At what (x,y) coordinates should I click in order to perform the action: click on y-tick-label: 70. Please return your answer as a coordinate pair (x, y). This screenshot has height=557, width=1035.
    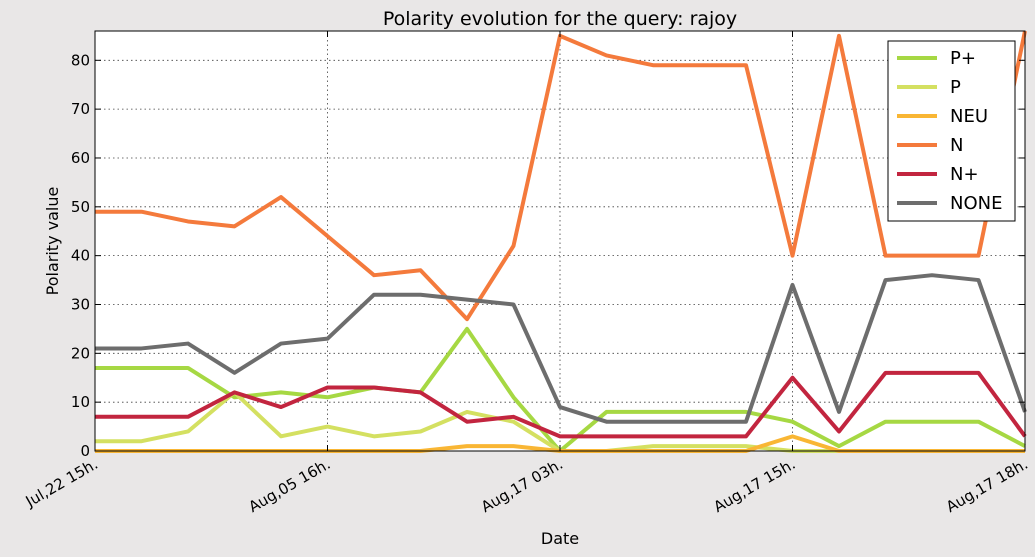
    Looking at the image, I should click on (80, 109).